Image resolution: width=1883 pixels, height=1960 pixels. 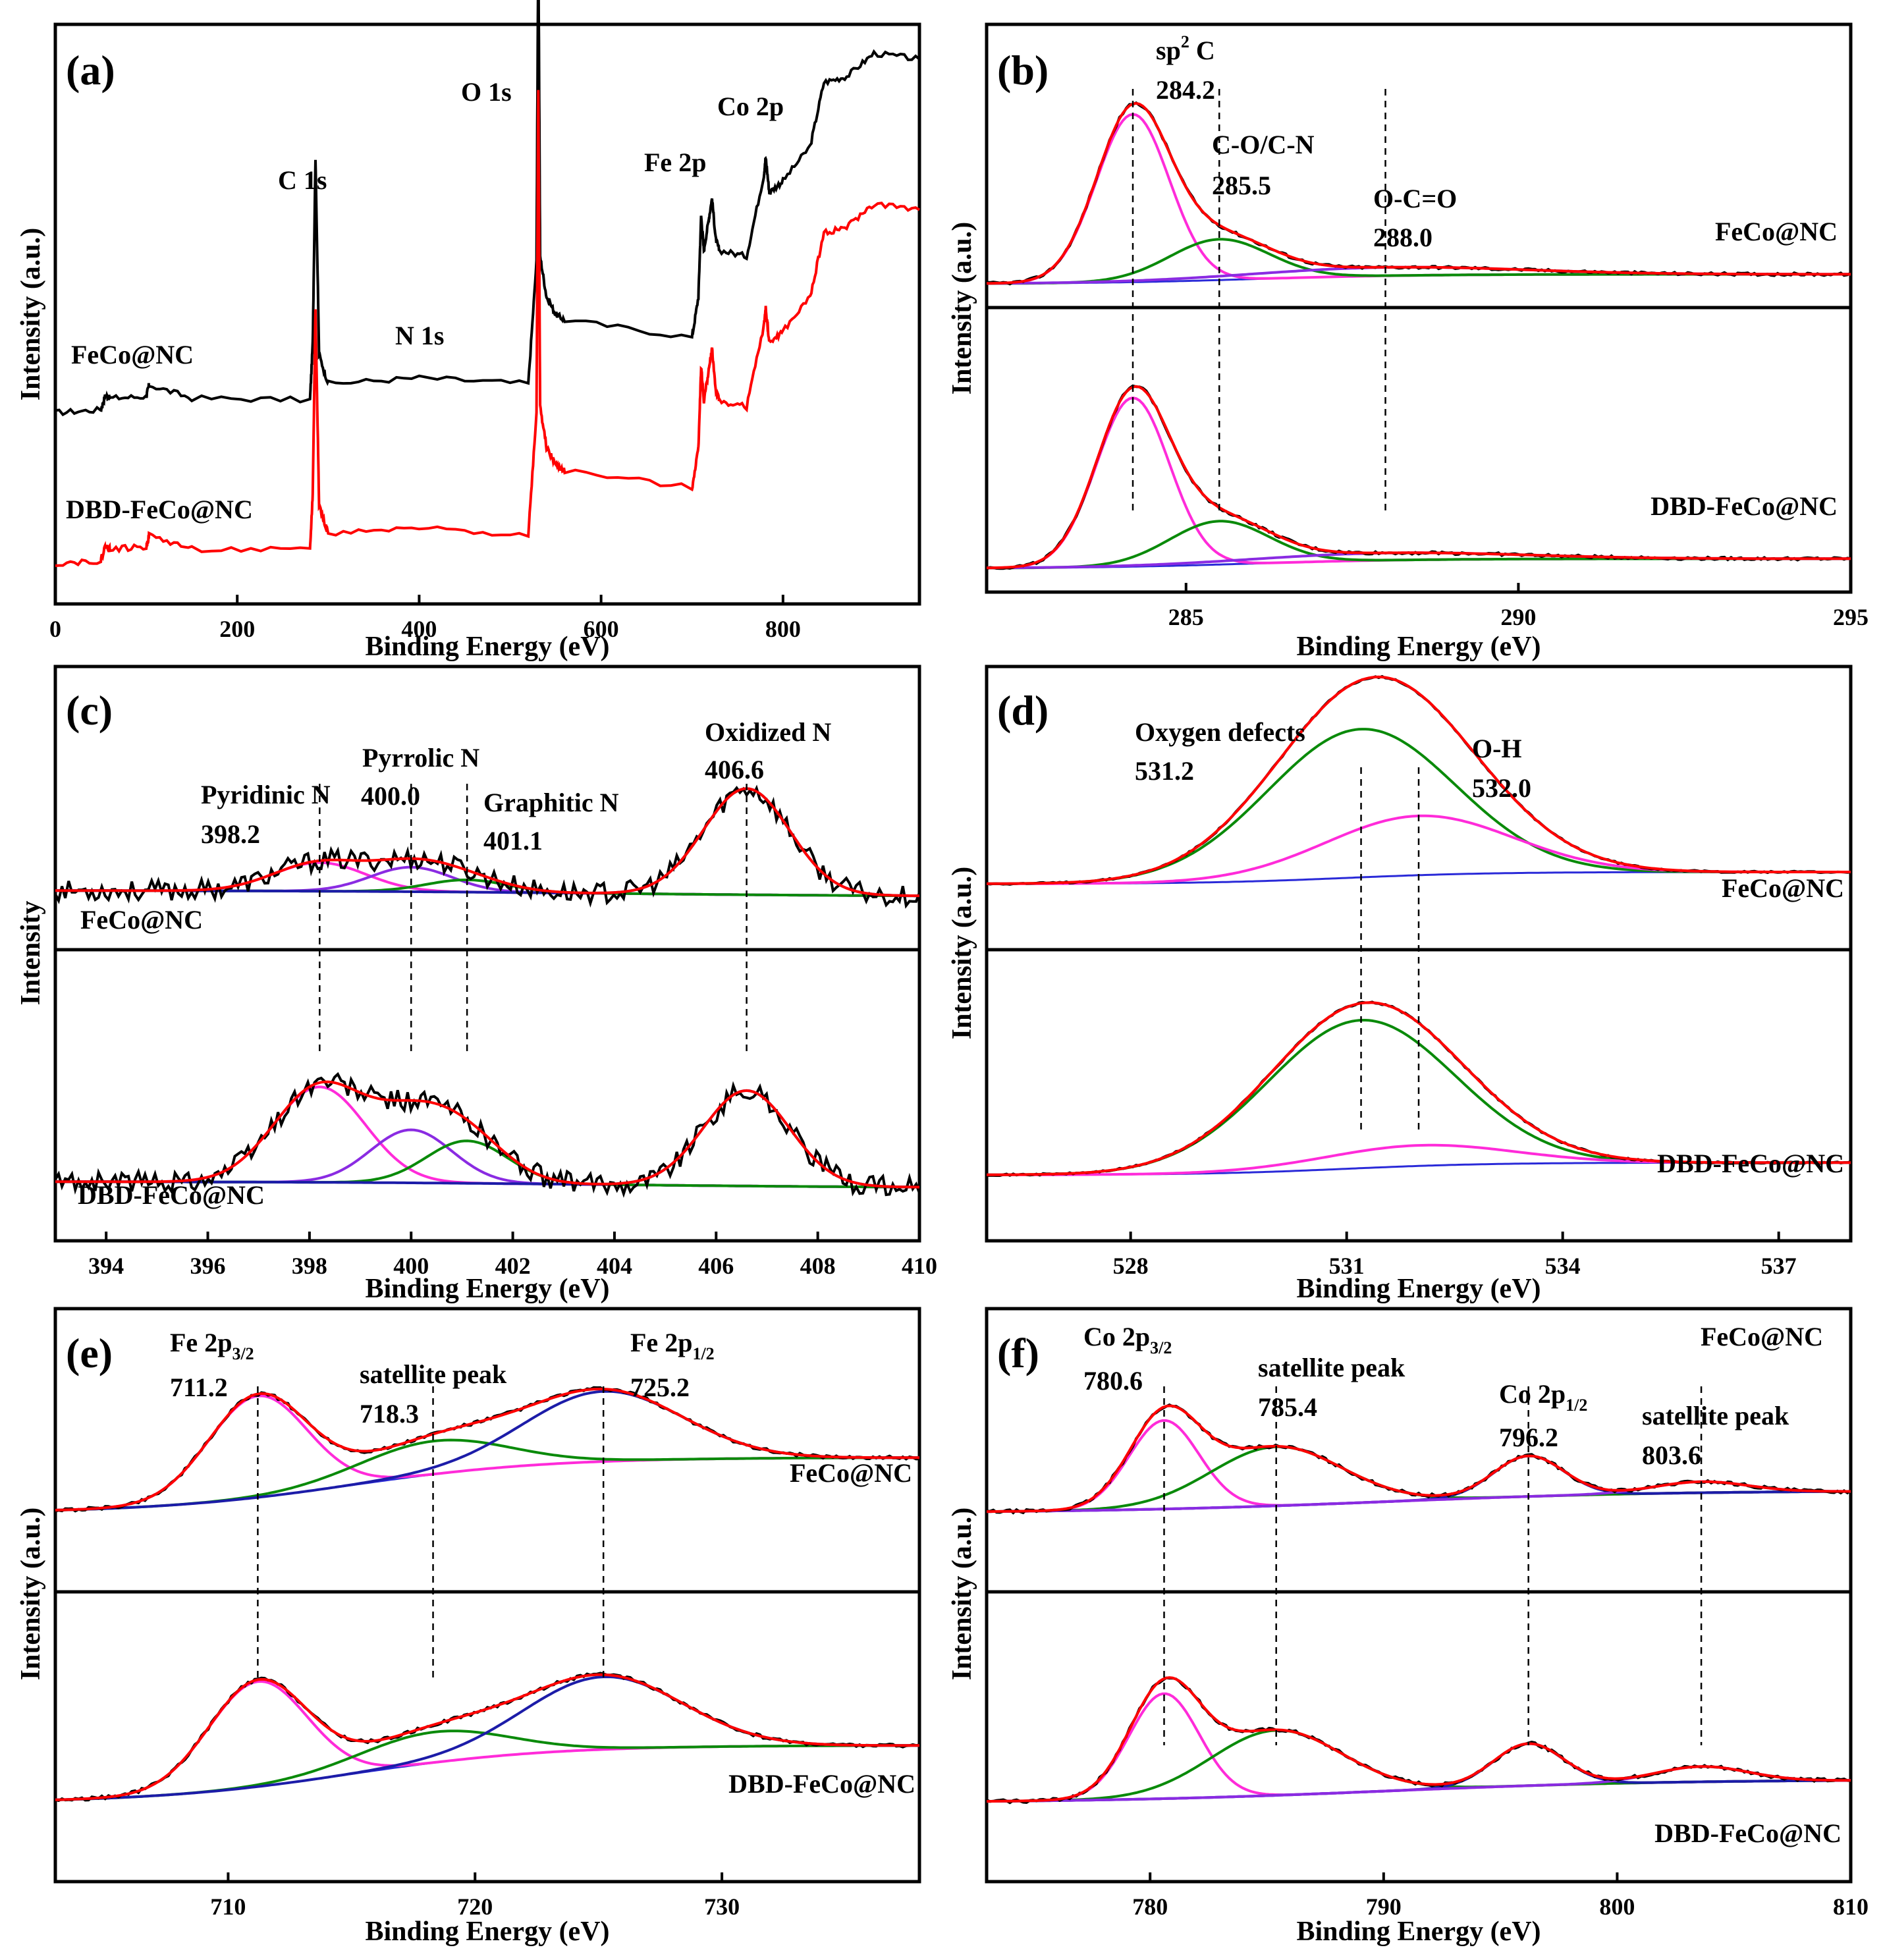 I want to click on panel-e-x-ticks: 710 720 730, so click(x=475, y=1896).